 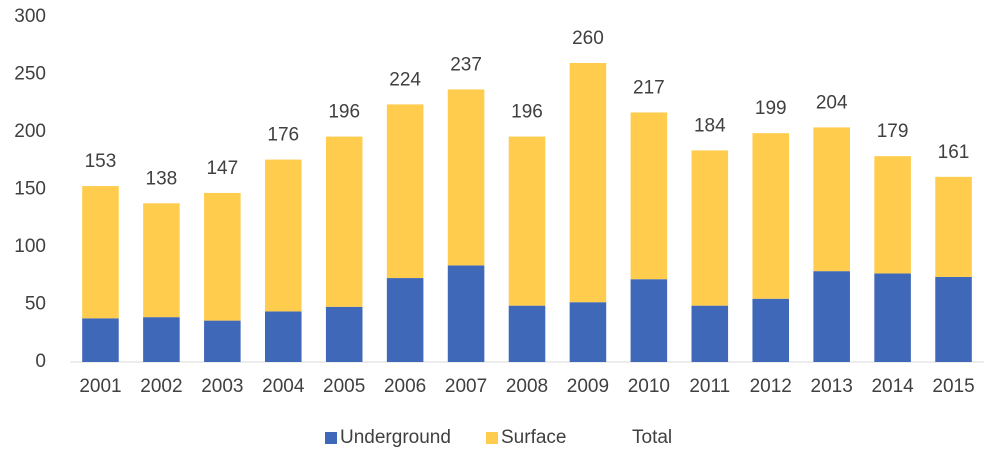 What do you see at coordinates (40, 361) in the screenshot?
I see `y-tick-label: 0` at bounding box center [40, 361].